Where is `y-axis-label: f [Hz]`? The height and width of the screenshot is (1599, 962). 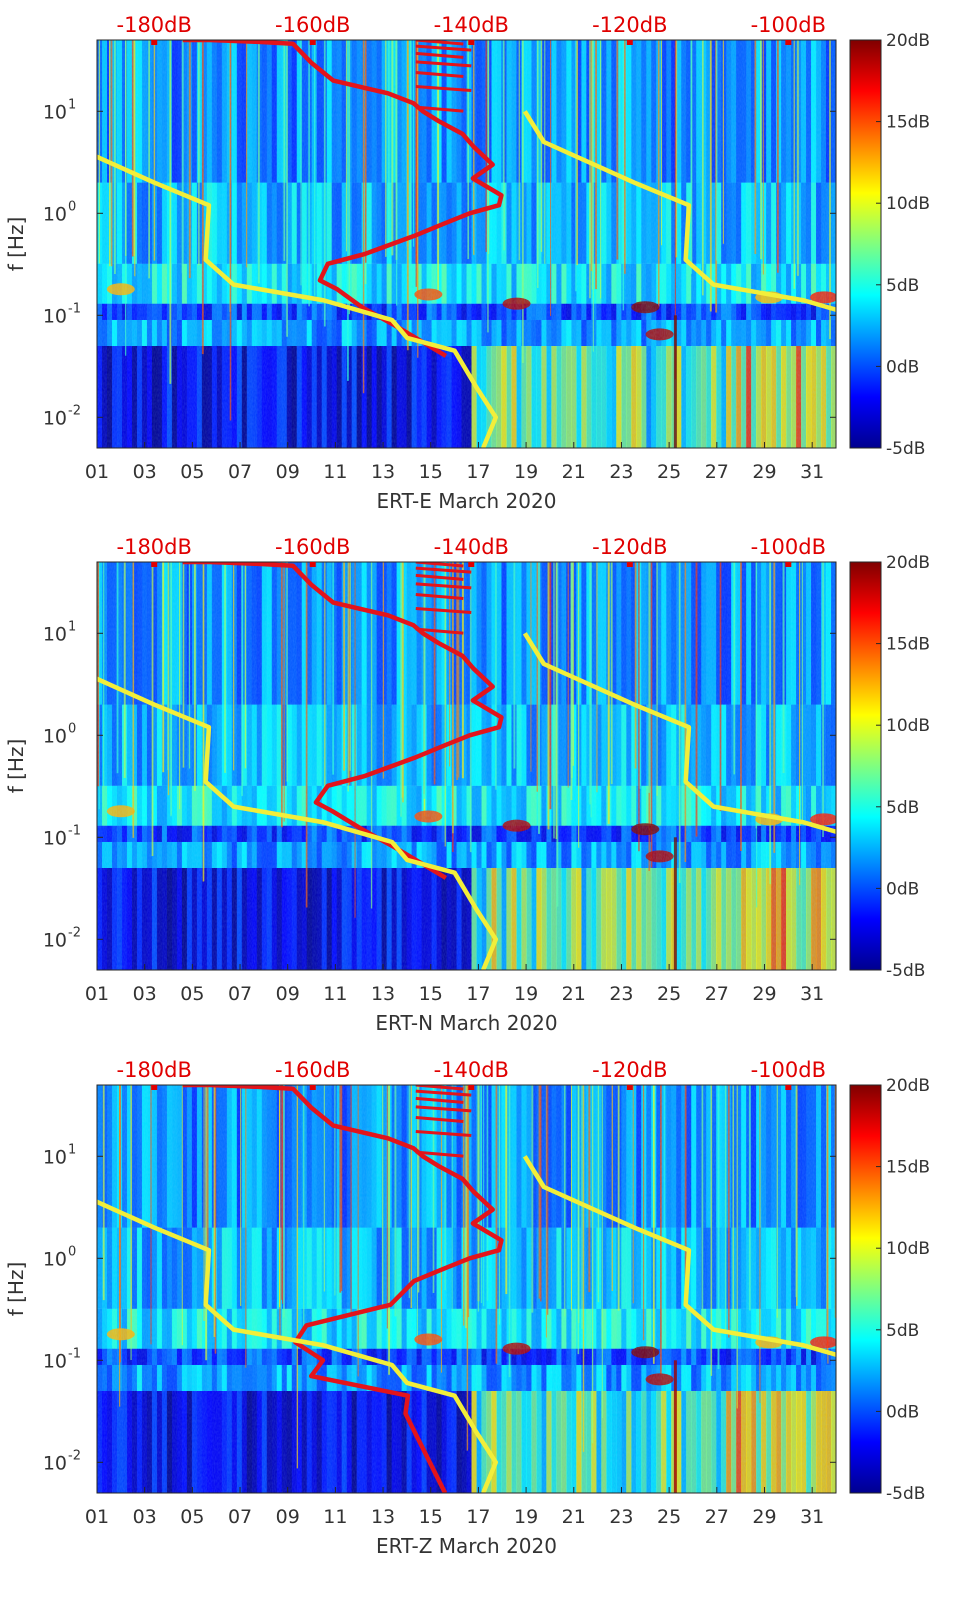
y-axis-label: f [Hz] is located at coordinates (16, 244).